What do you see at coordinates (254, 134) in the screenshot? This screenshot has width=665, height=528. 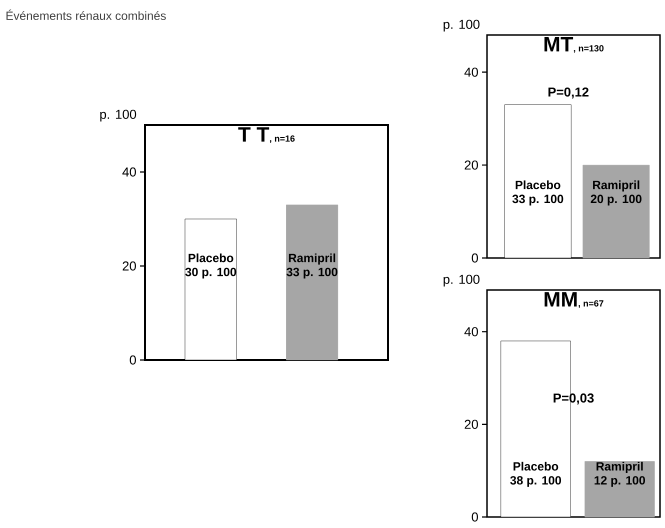 I see `chart-title: T T` at bounding box center [254, 134].